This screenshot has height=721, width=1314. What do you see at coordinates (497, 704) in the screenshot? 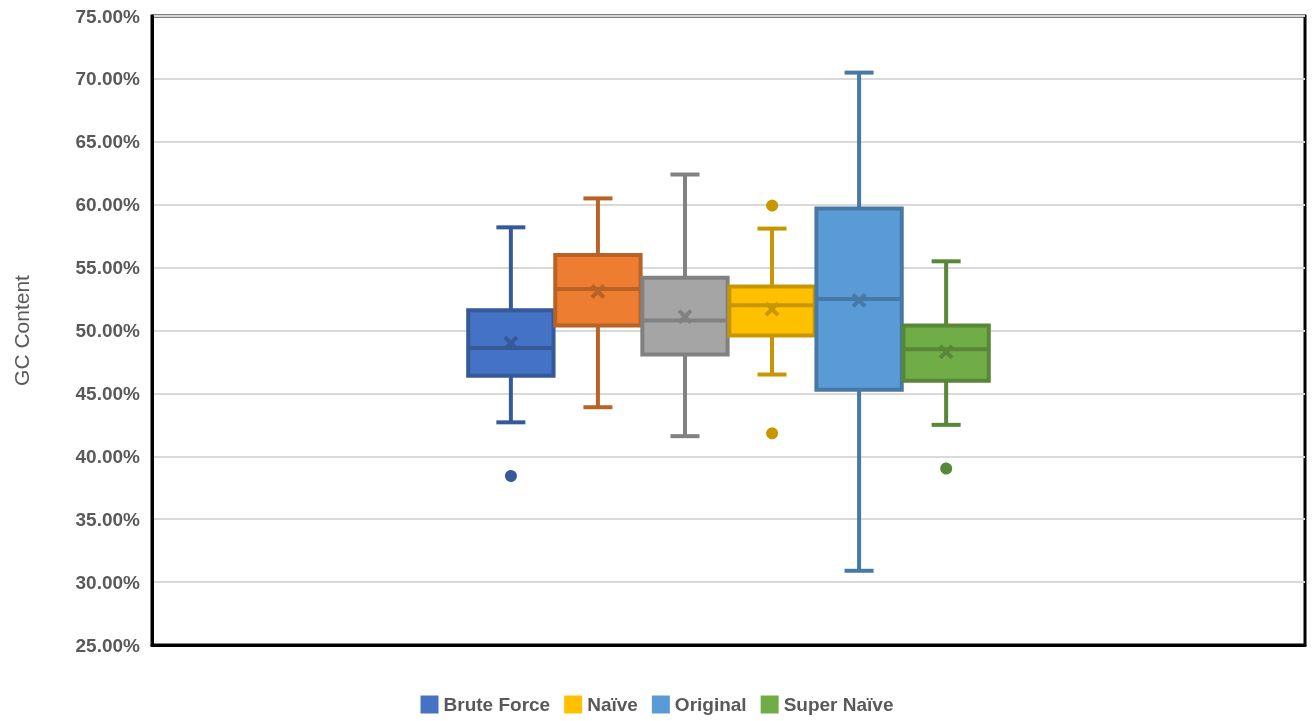
I see `legend-label: Brute Force` at bounding box center [497, 704].